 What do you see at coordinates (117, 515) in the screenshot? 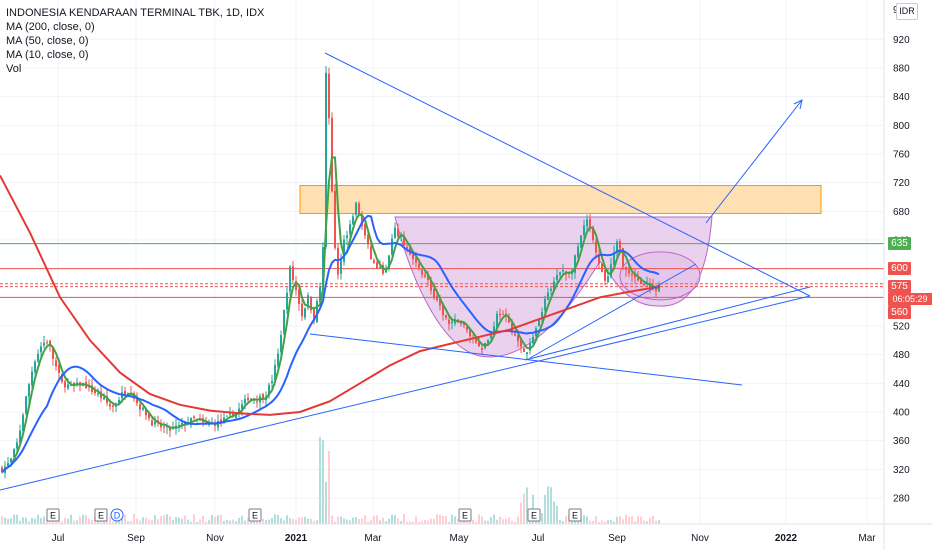
I see `dividend-marker: D` at bounding box center [117, 515].